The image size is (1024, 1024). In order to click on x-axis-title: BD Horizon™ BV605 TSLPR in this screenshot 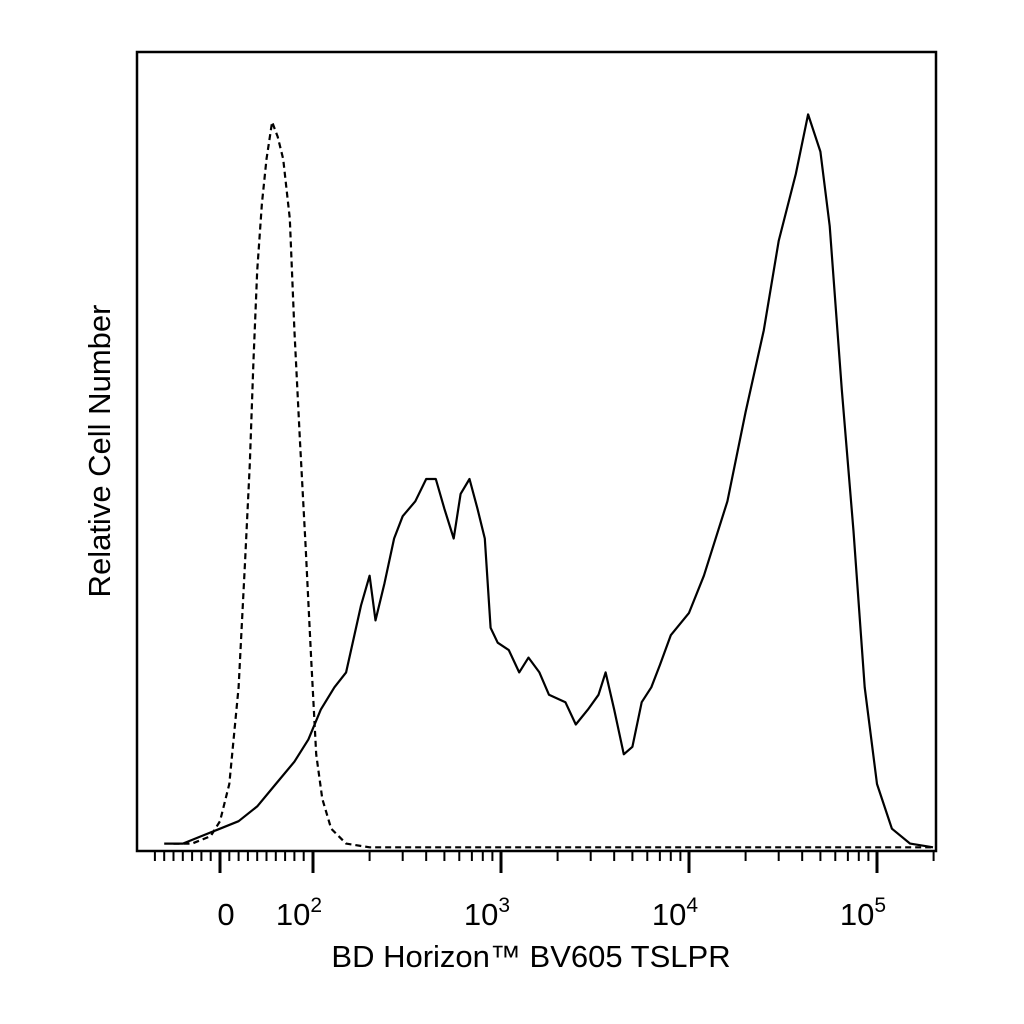, I will do `click(530, 956)`.